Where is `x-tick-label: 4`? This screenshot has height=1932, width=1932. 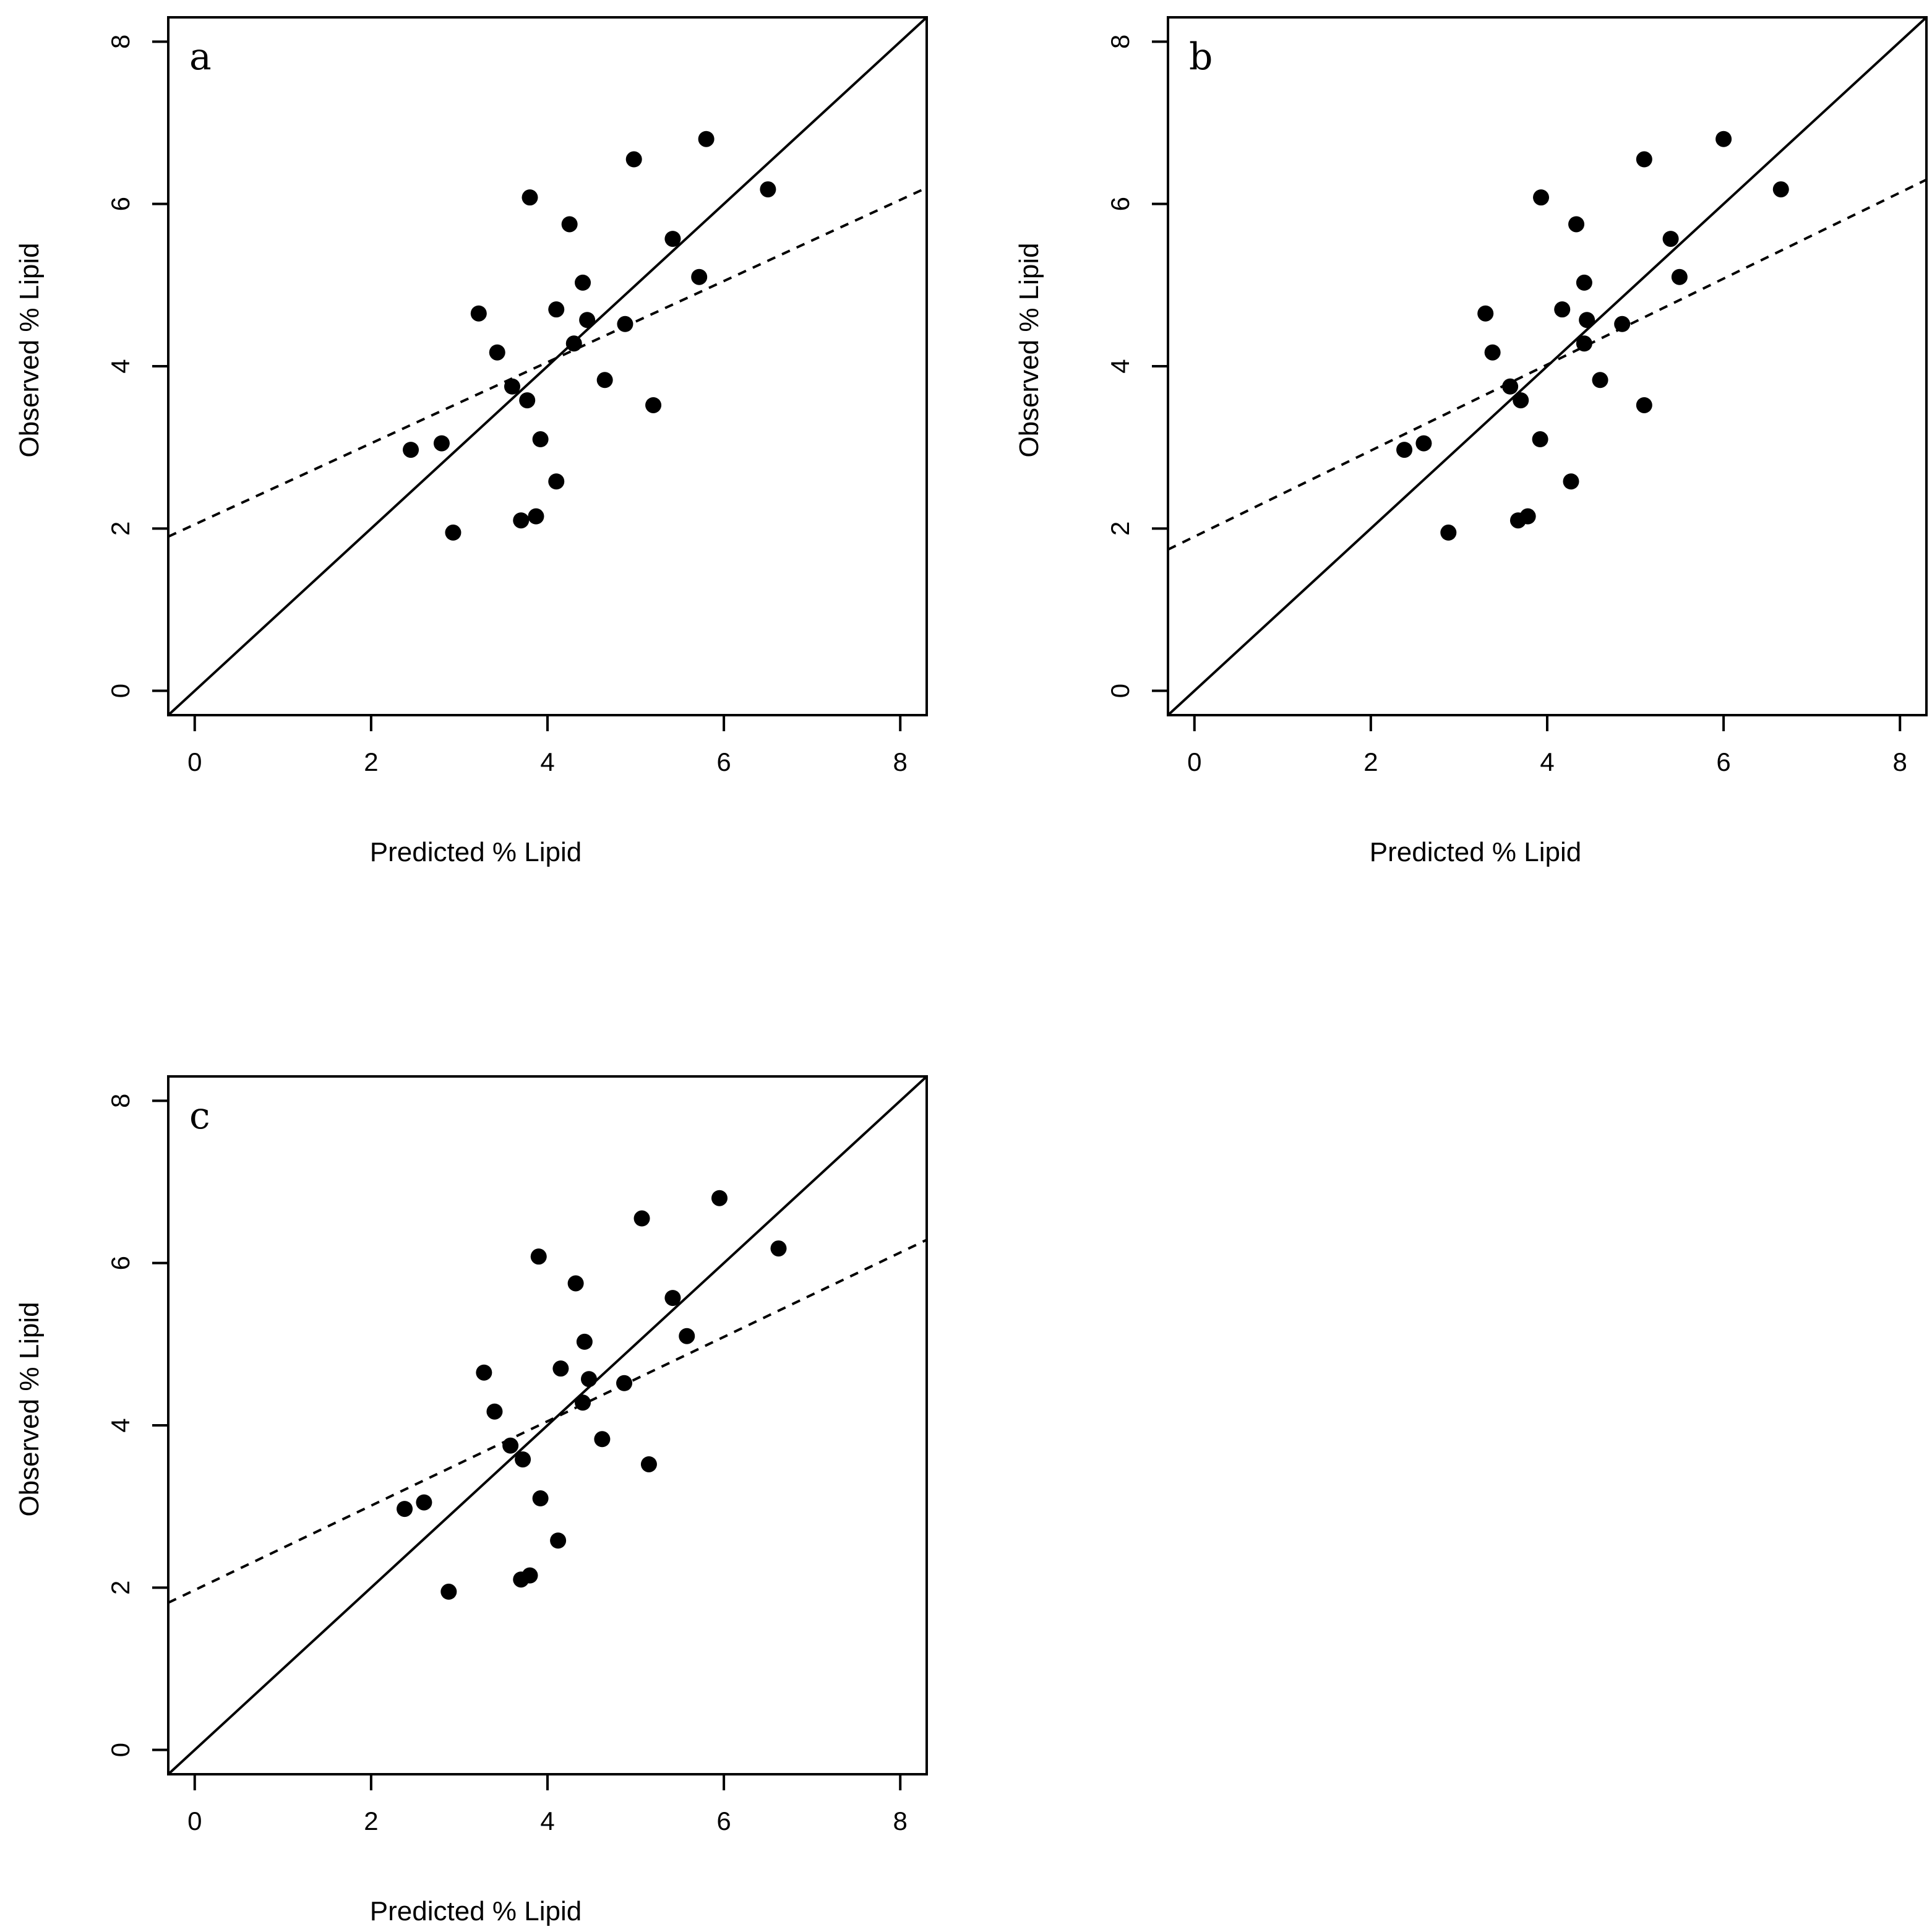 x-tick-label: 4 is located at coordinates (1547, 761).